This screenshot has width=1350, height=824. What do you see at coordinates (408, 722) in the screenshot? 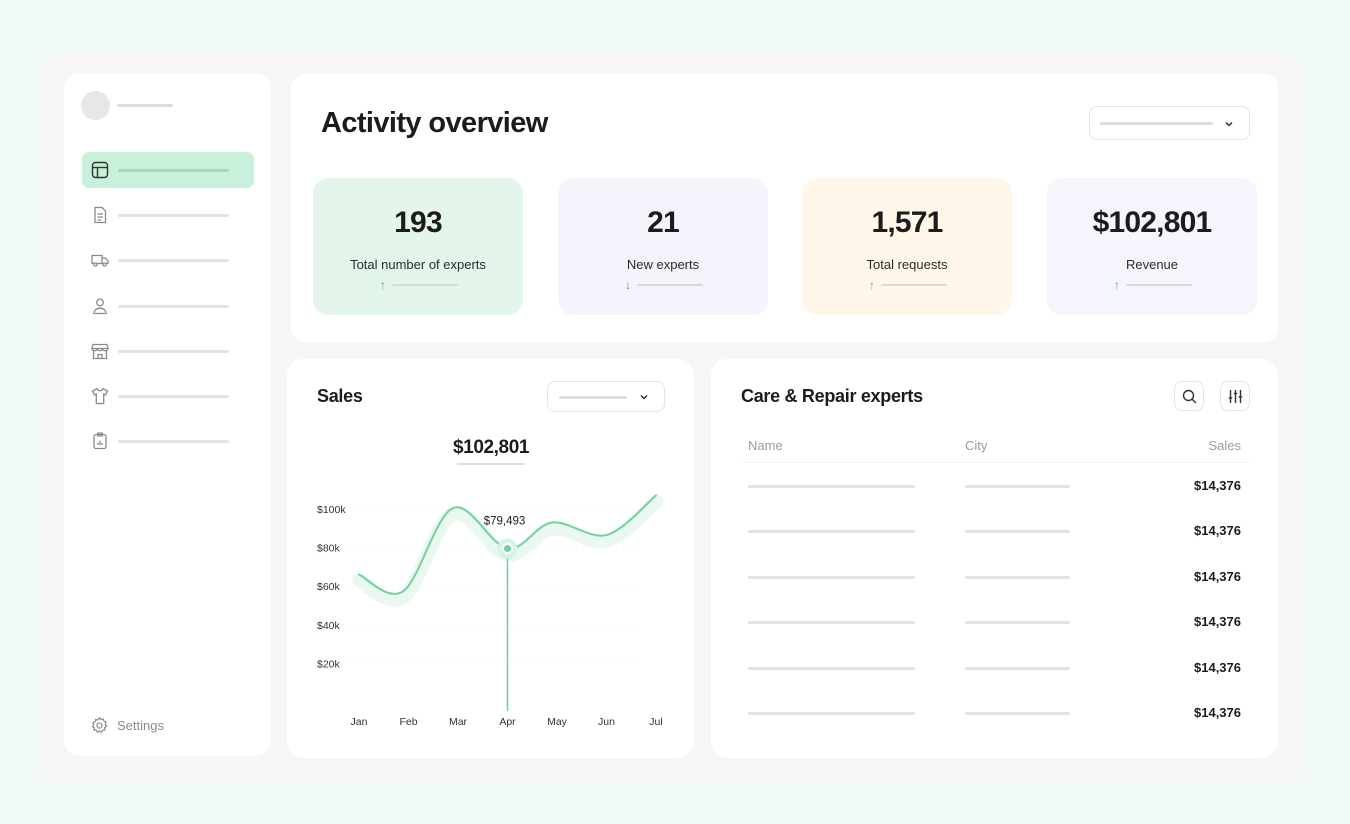
I see `x-tick-label: Feb` at bounding box center [408, 722].